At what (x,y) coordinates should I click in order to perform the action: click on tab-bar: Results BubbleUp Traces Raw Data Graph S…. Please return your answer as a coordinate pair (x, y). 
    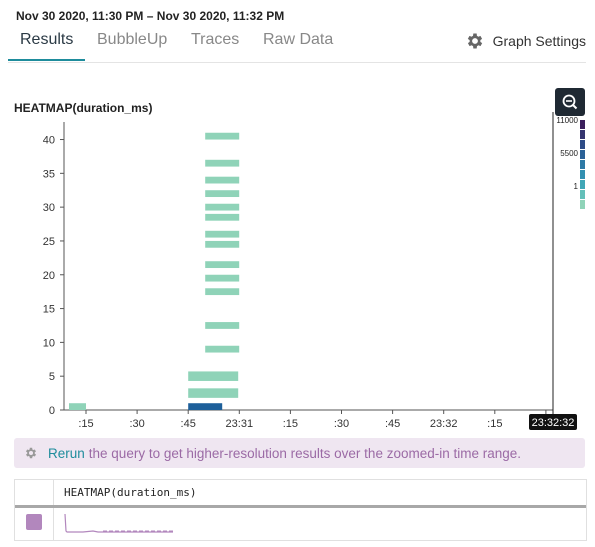
    Looking at the image, I should click on (297, 45).